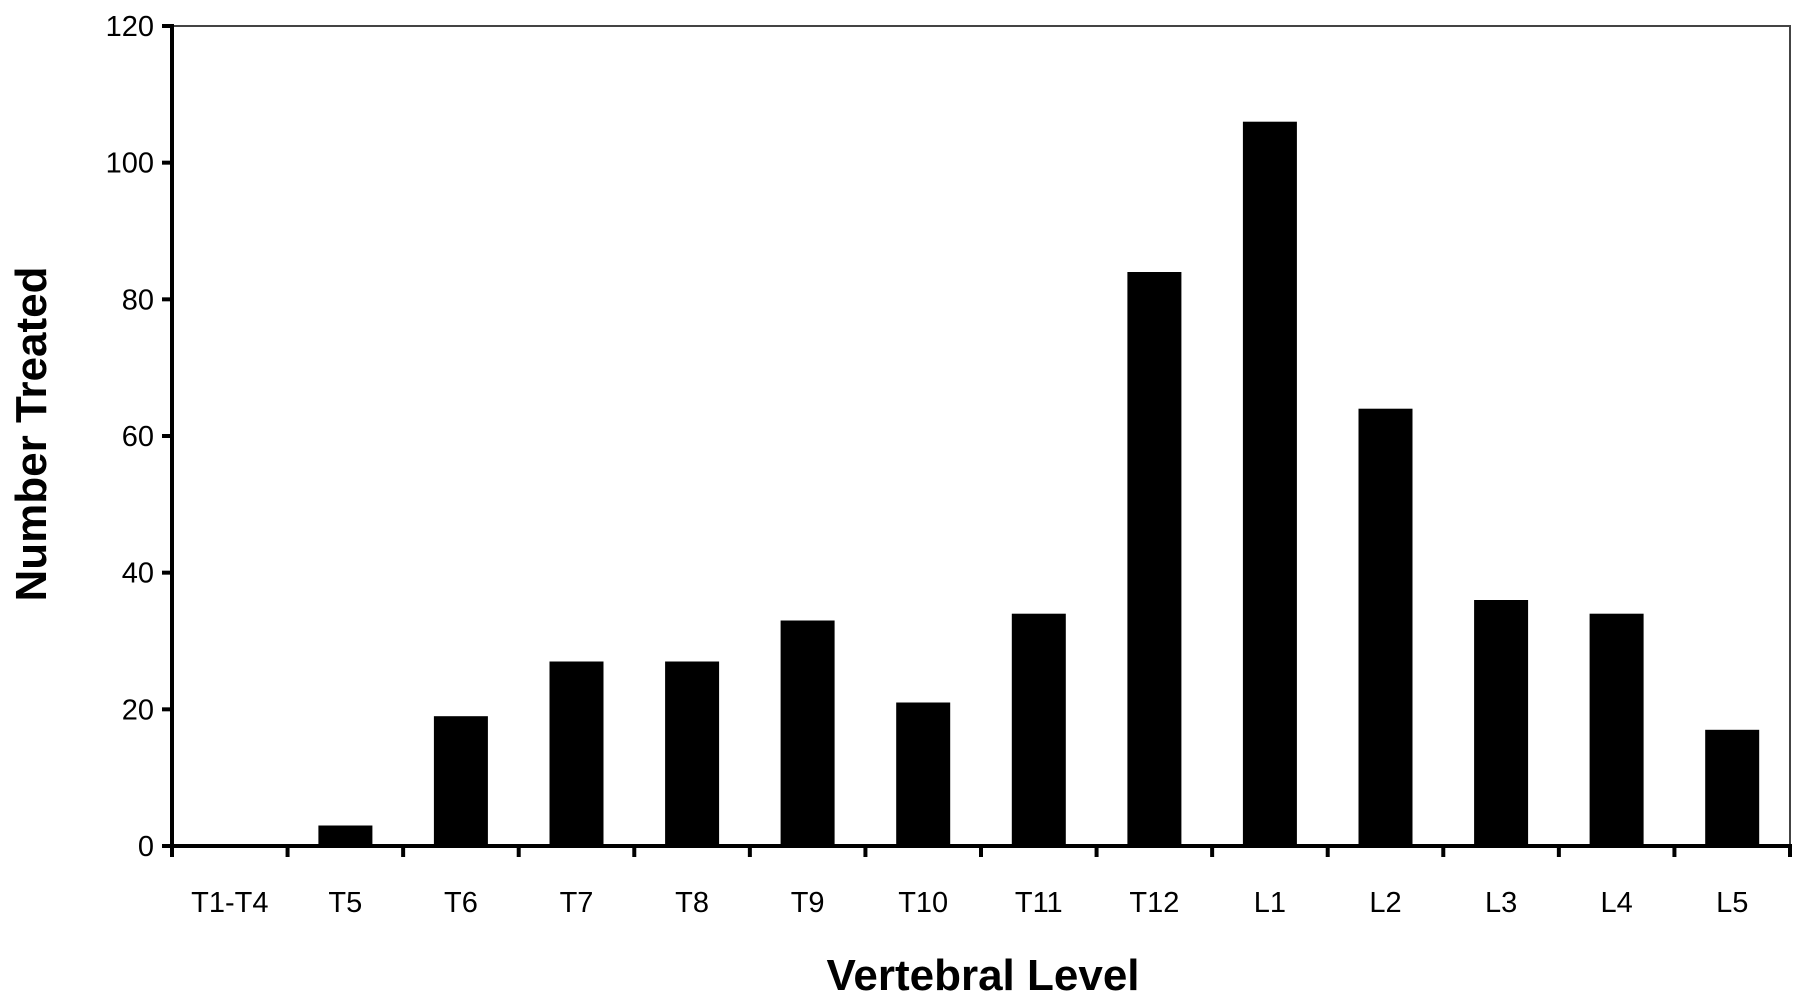 The image size is (1800, 998). Describe the element at coordinates (692, 753) in the screenshot. I see `bar-t8` at that location.